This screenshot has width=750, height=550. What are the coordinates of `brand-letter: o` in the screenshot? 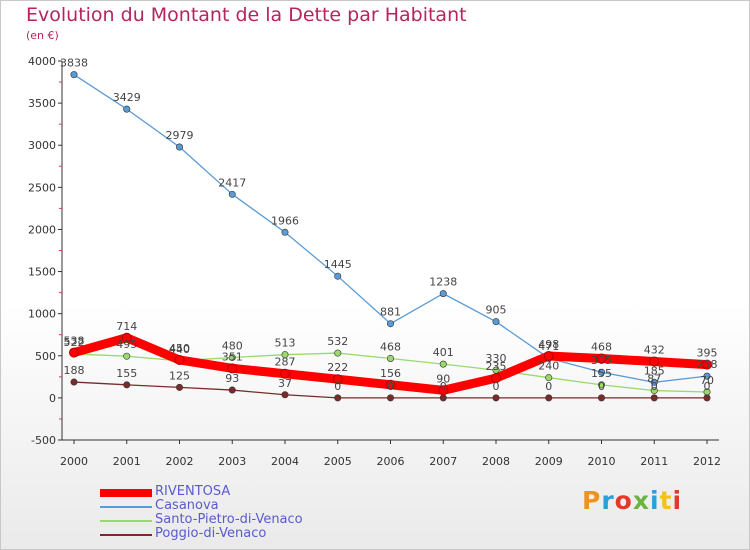 It's located at (623, 500).